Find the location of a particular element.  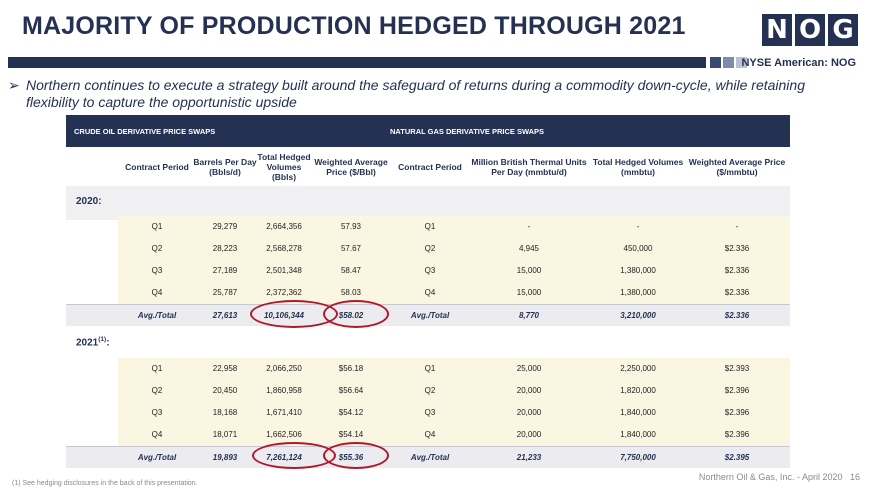

table-cell: 57.93 is located at coordinates (351, 226).